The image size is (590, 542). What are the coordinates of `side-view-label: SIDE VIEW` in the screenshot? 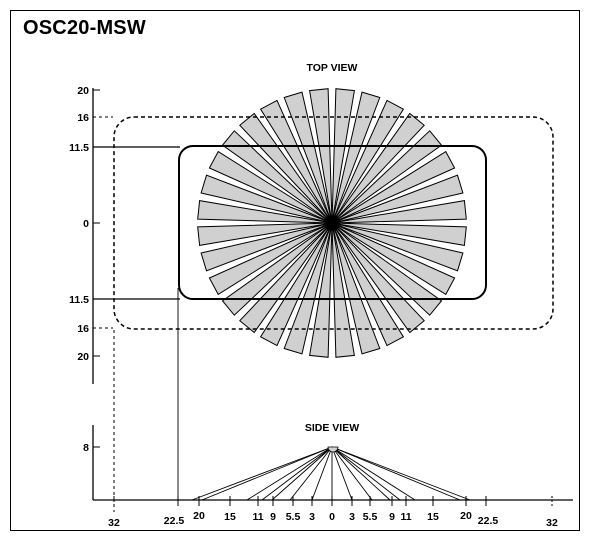 It's located at (332, 428).